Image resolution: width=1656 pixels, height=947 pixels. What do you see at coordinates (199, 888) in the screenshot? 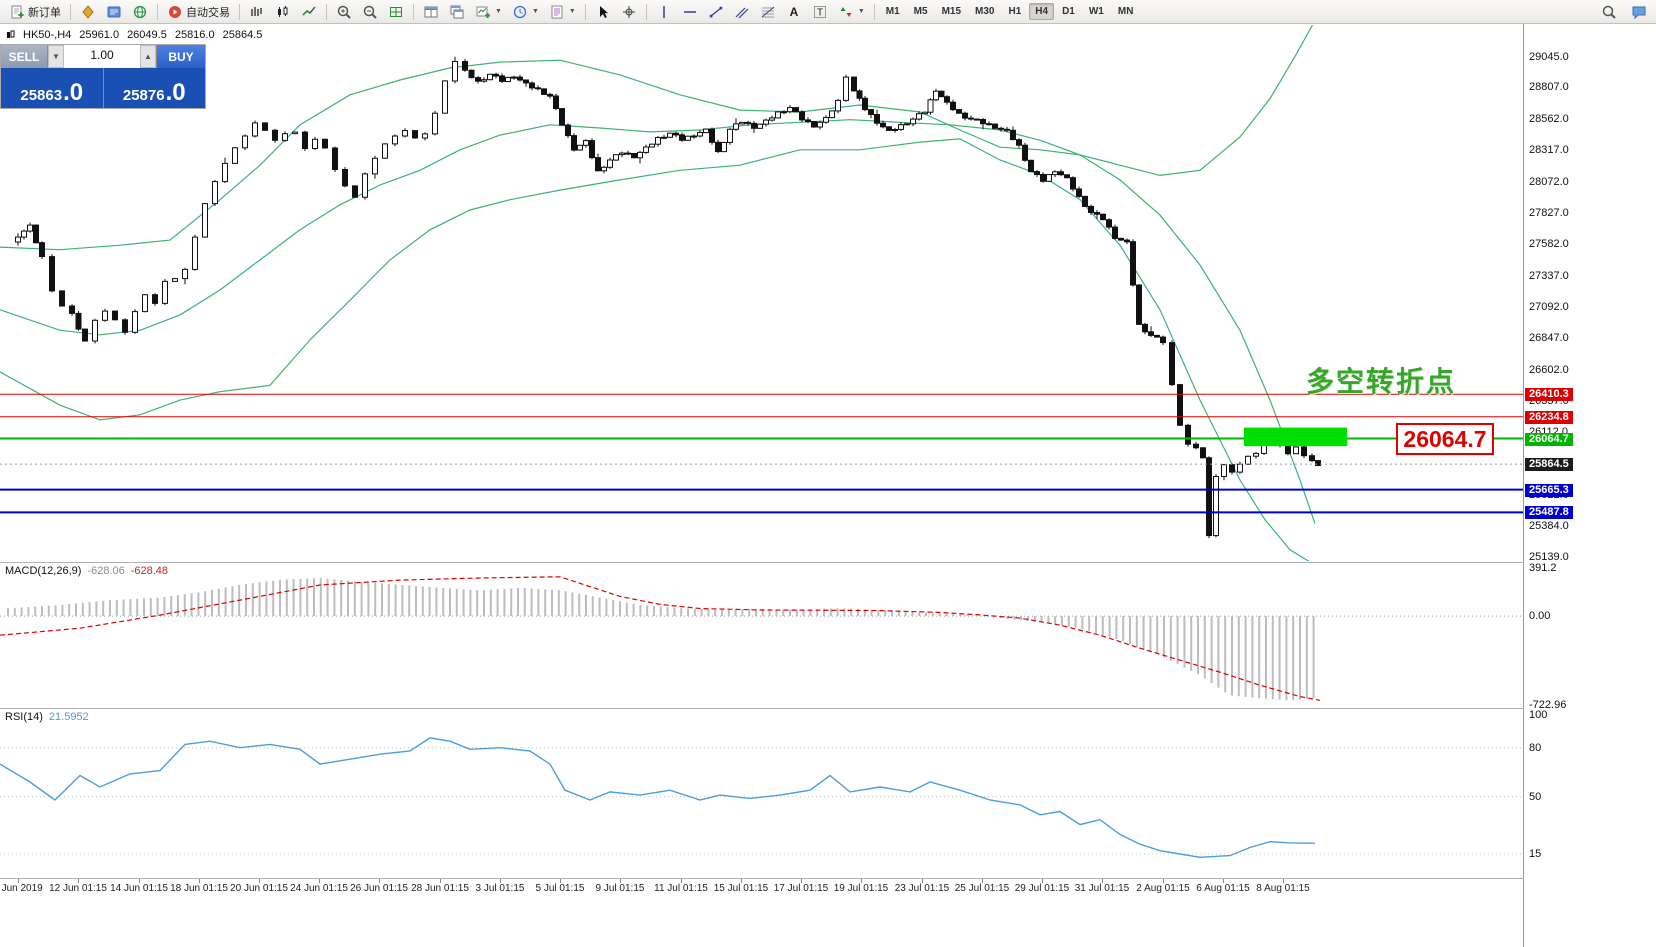
I see `time-axis-label: 18 Jun 01:15` at bounding box center [199, 888].